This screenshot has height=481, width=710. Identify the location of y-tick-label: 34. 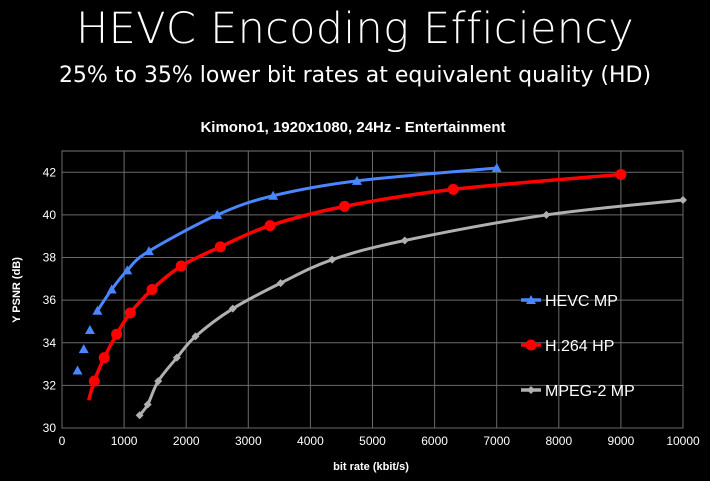
(50, 343).